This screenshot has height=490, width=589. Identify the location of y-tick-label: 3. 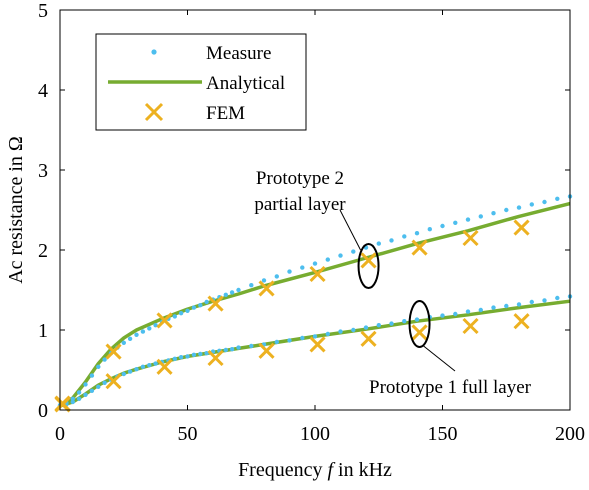
(43, 171).